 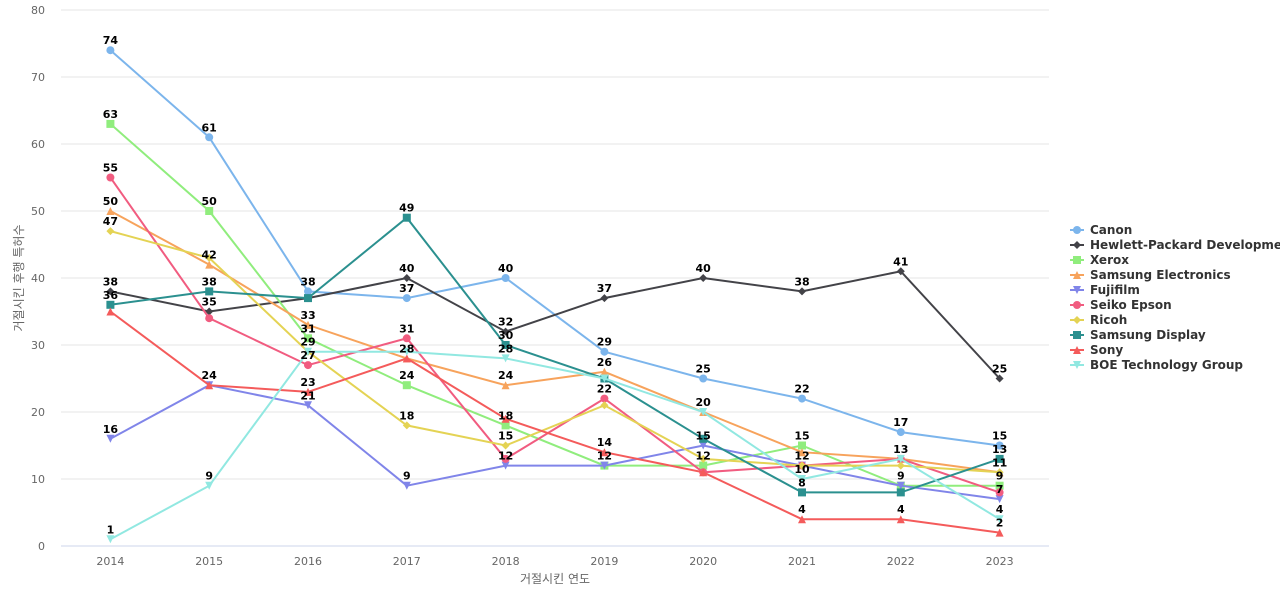 I want to click on legend-label: Xerox, so click(x=1109, y=260).